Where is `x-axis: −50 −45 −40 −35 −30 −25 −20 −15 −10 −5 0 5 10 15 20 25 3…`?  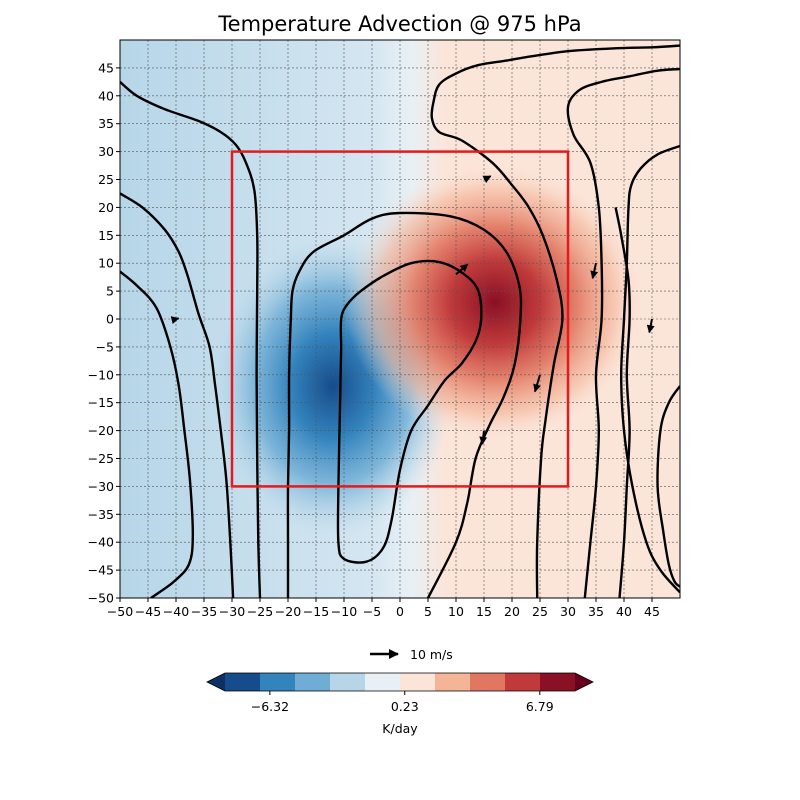
x-axis: −50 −45 −40 −35 −30 −25 −20 −15 −10 −5 0 5 10 15 20 25 3… is located at coordinates (383, 608).